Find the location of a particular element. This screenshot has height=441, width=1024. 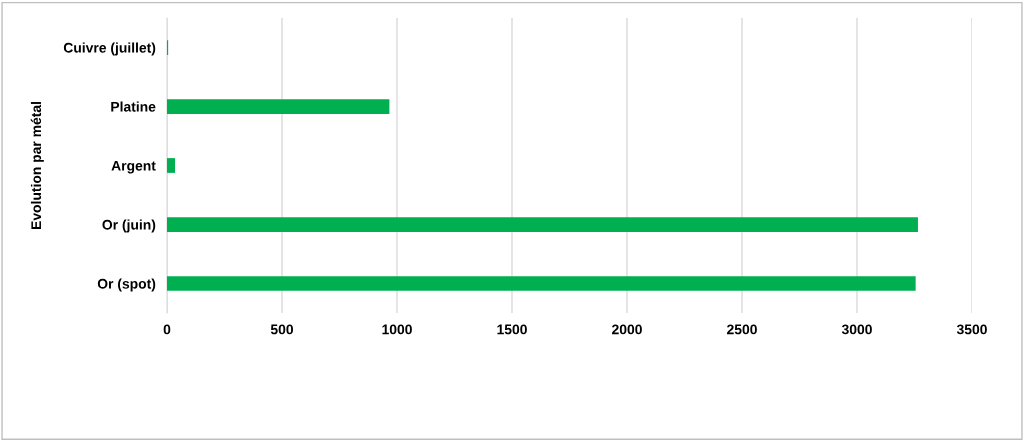

x-tick-label: 3000 is located at coordinates (856, 329).